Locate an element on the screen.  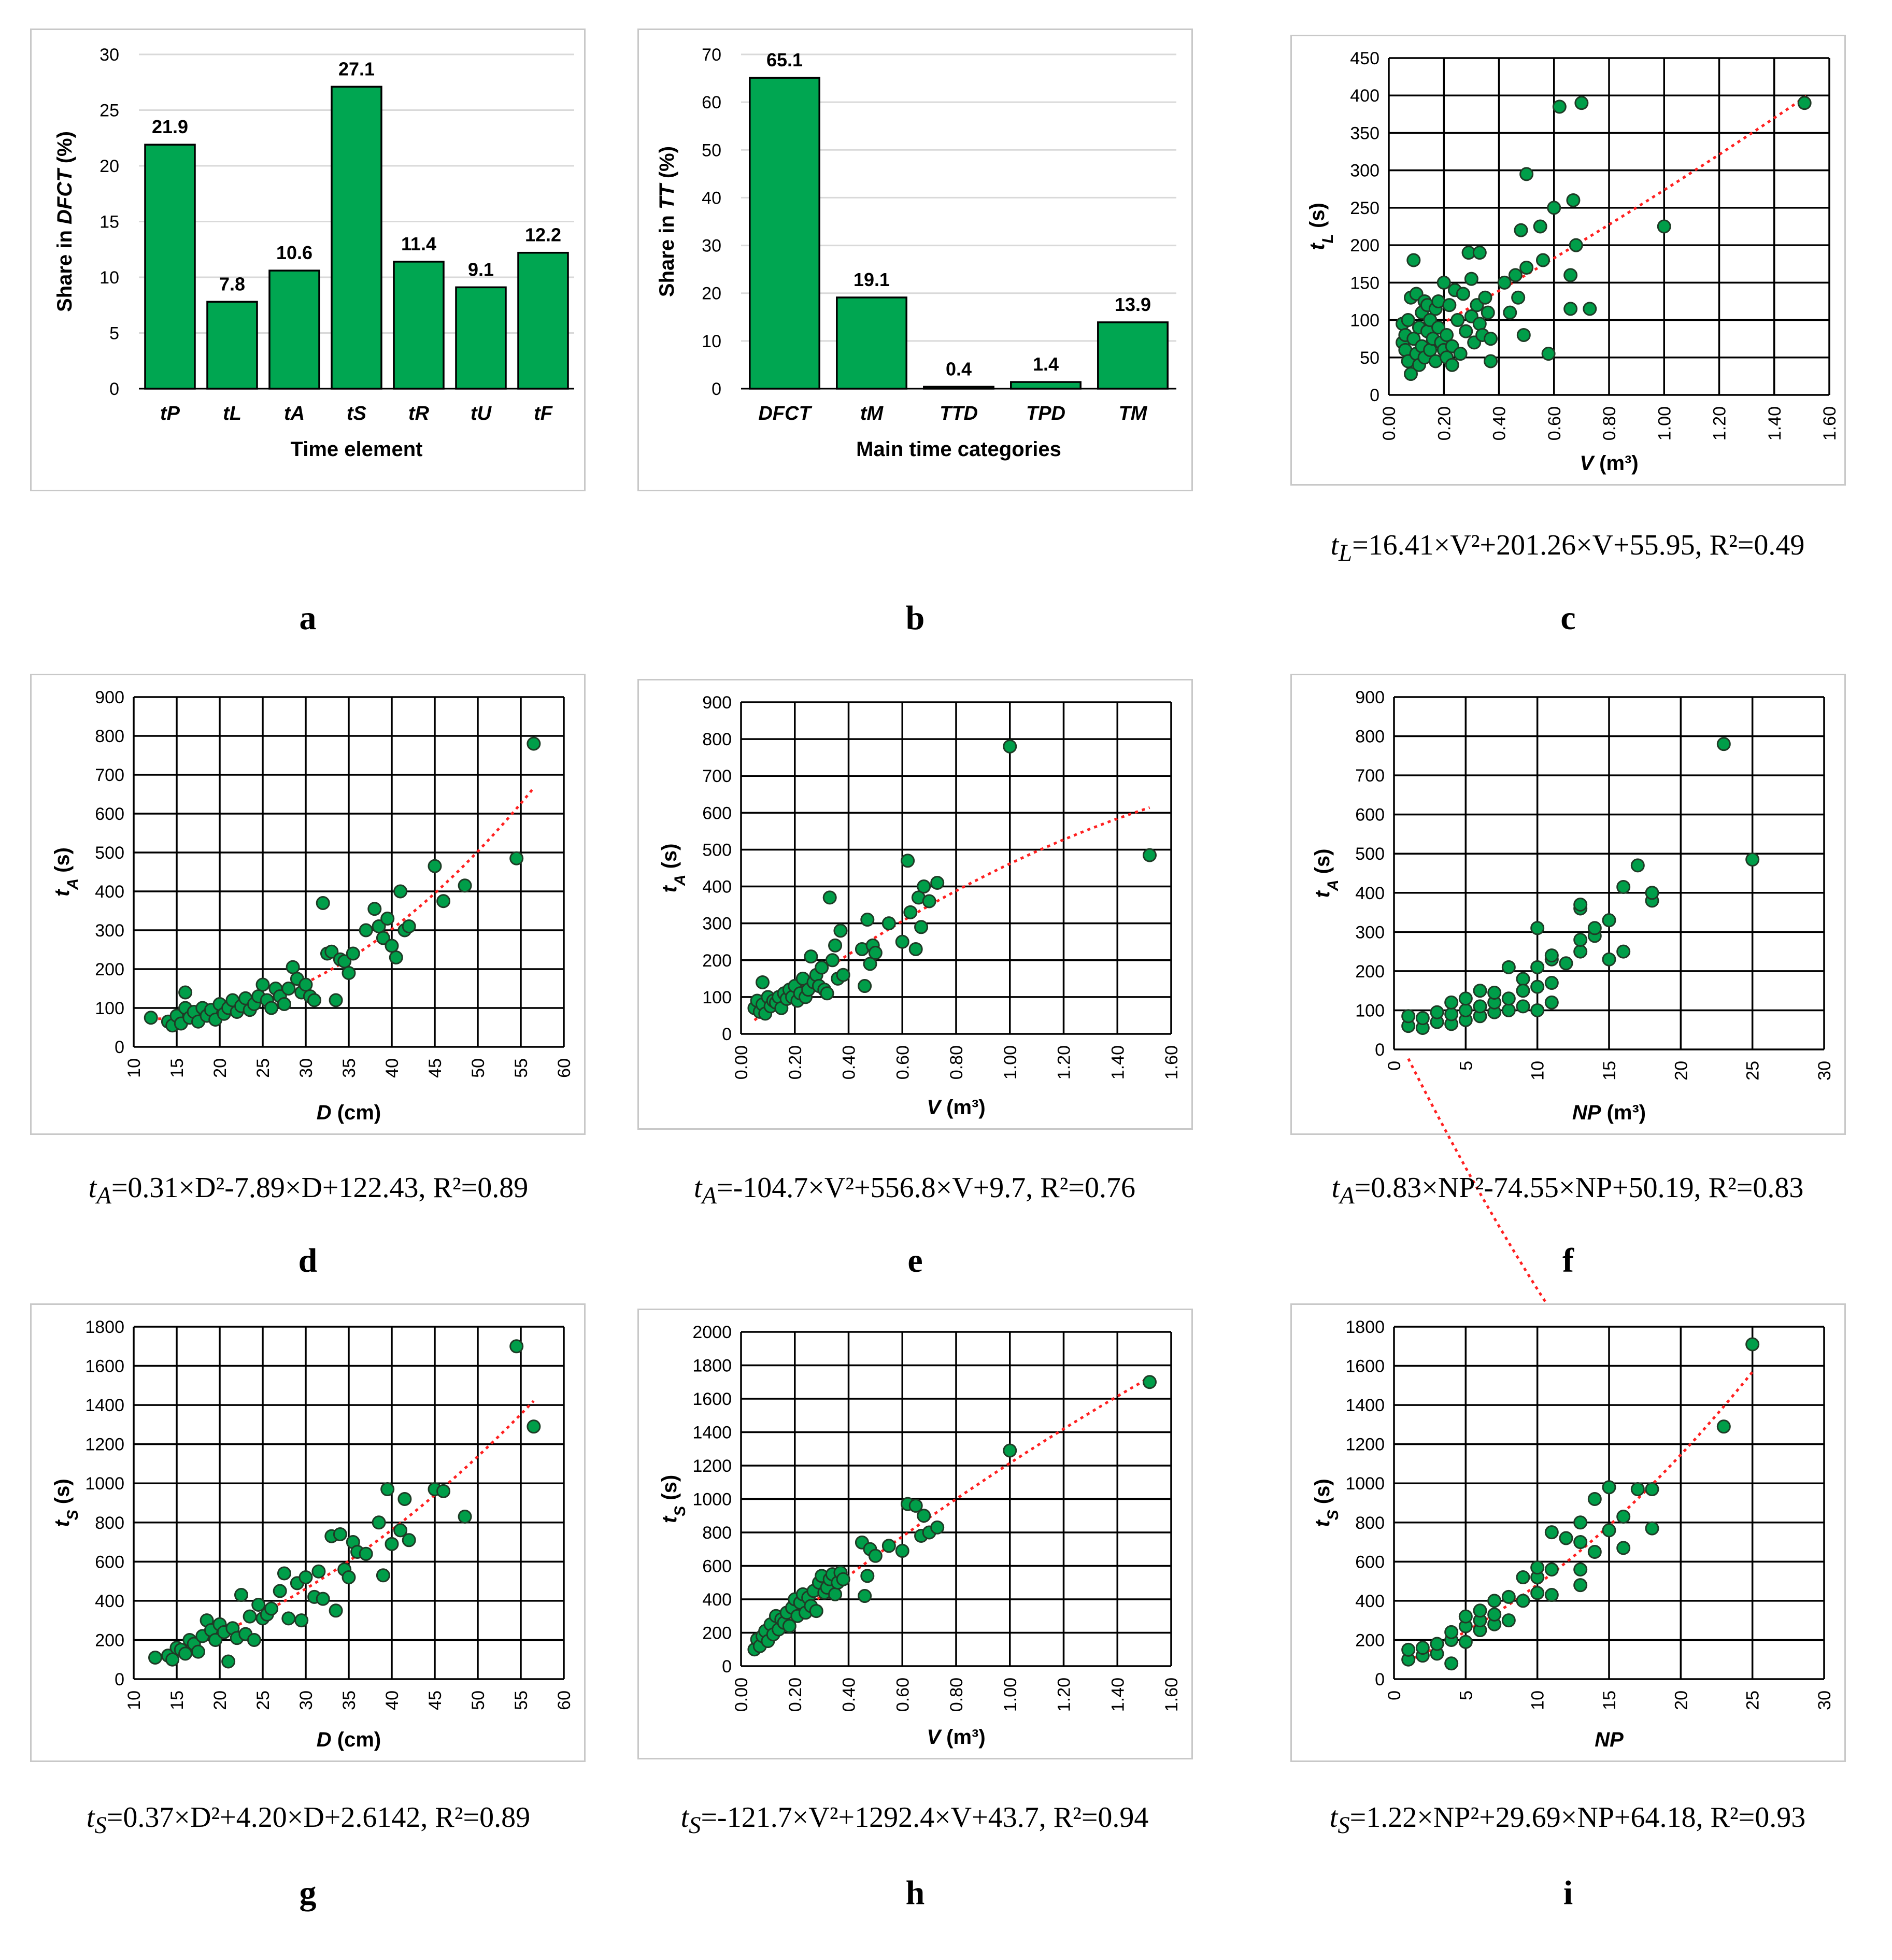
x-tick-label: 1.40 is located at coordinates (1118, 1695).